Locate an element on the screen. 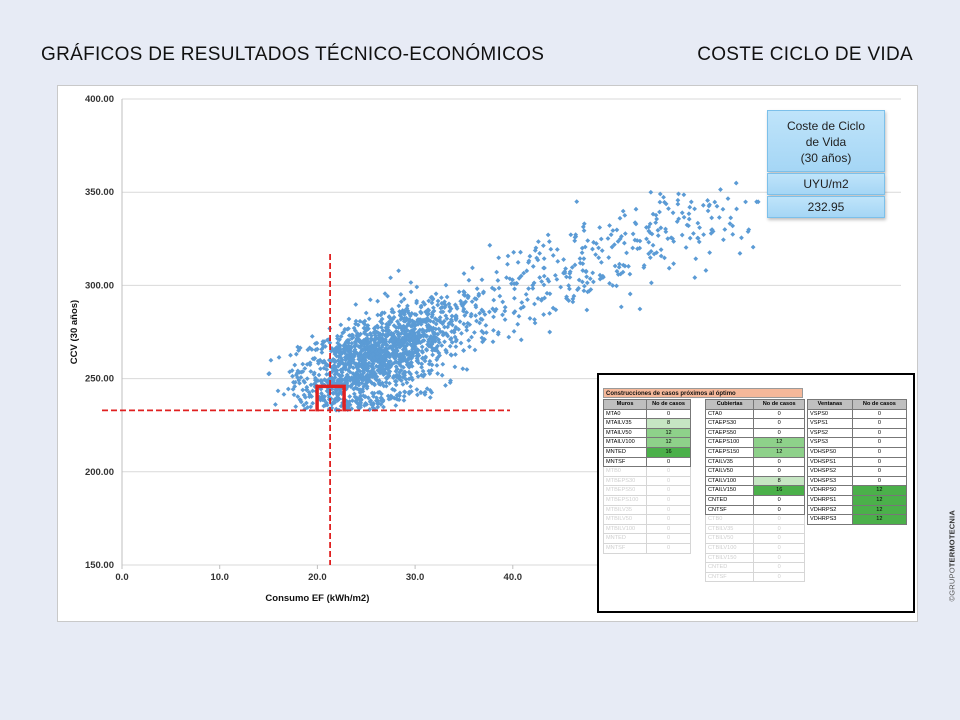  construction-name: CTAILV50 is located at coordinates (729, 471).